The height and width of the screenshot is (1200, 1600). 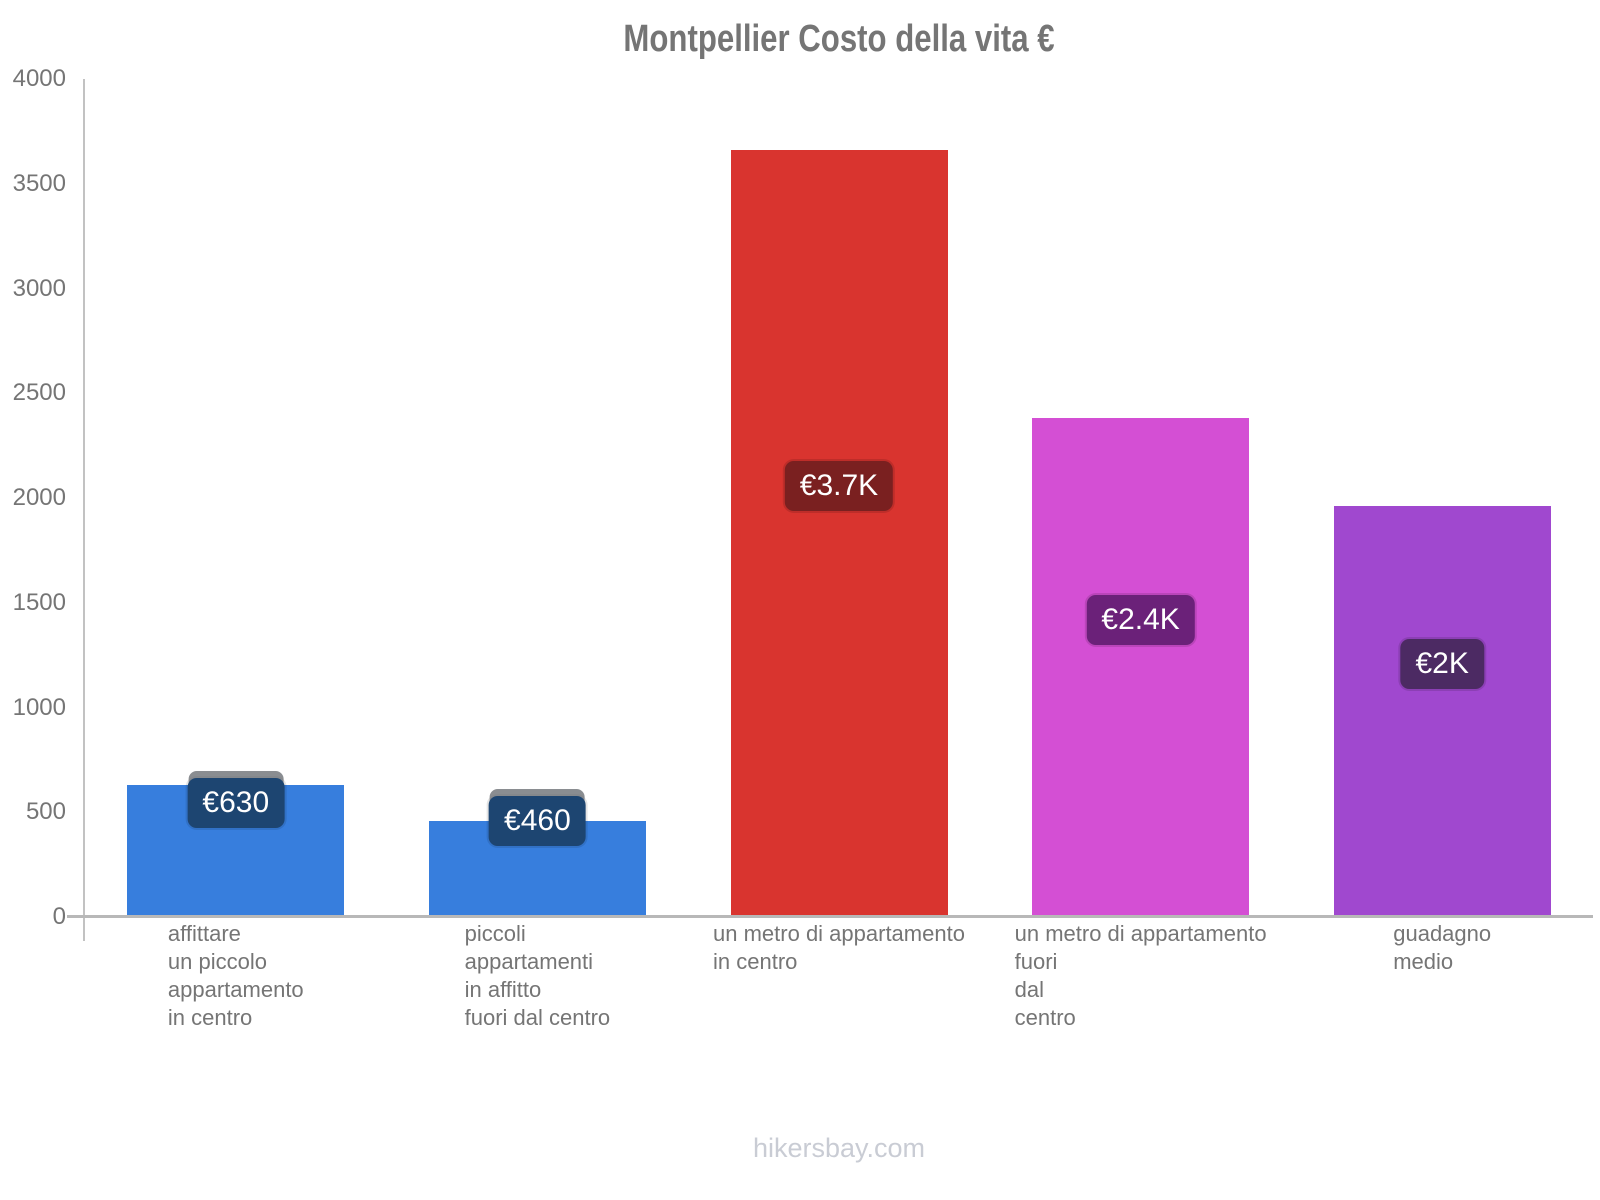 What do you see at coordinates (39, 393) in the screenshot?
I see `y-axis-tick-label: 2500` at bounding box center [39, 393].